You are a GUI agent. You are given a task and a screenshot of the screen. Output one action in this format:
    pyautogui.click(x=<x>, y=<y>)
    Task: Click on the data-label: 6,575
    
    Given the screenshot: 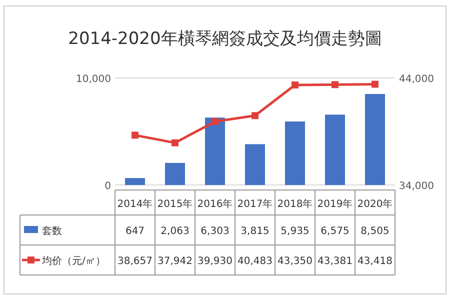 What is the action you would take?
    pyautogui.click(x=335, y=231)
    